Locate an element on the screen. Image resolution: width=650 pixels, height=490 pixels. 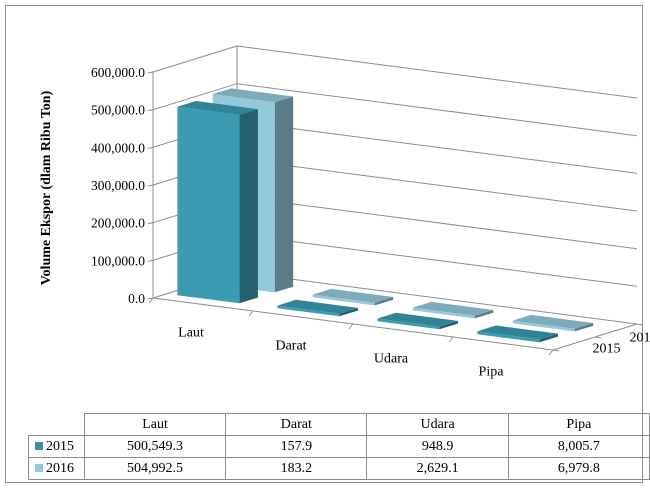
category-label-laut: Laut is located at coordinates (191, 333).